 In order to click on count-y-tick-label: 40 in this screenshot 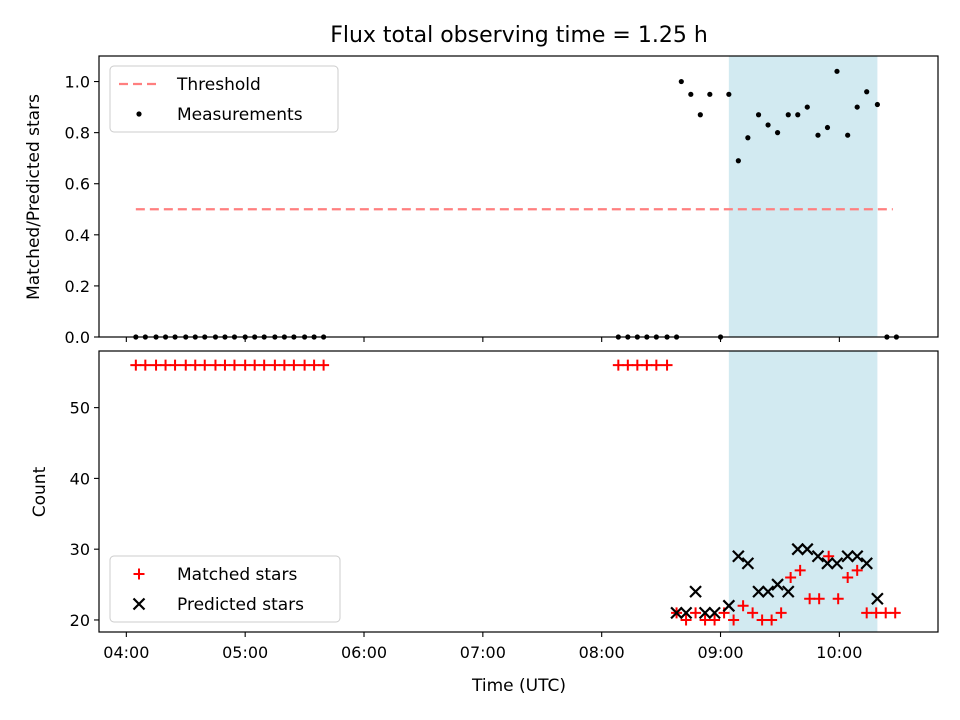, I will do `click(80, 478)`.